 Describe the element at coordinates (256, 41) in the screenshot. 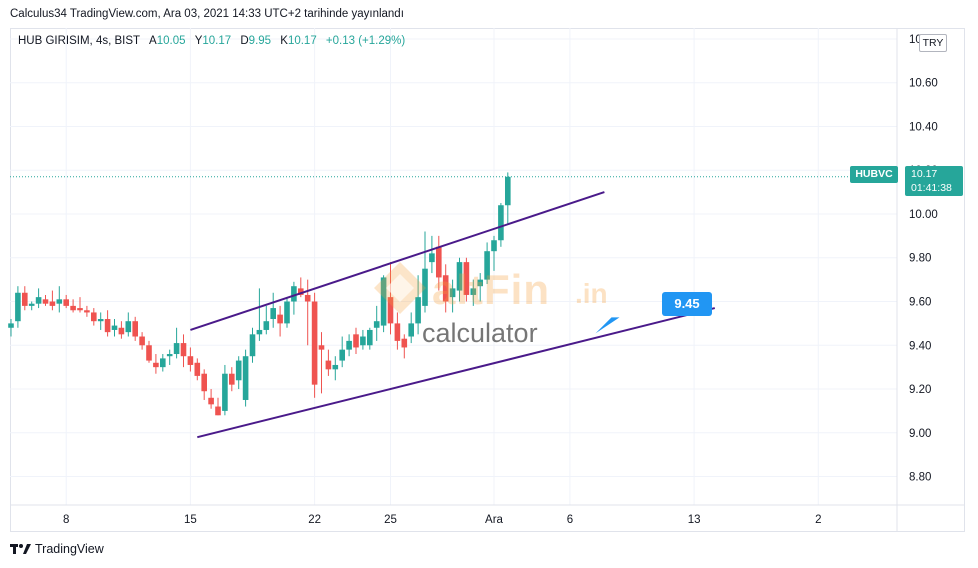

I see `legend-low: D9.95` at that location.